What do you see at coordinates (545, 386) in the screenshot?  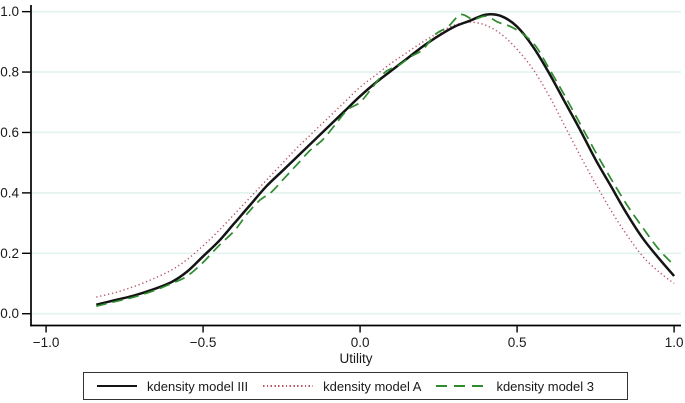 I see `legend-label-model-3: kdensity model 3` at bounding box center [545, 386].